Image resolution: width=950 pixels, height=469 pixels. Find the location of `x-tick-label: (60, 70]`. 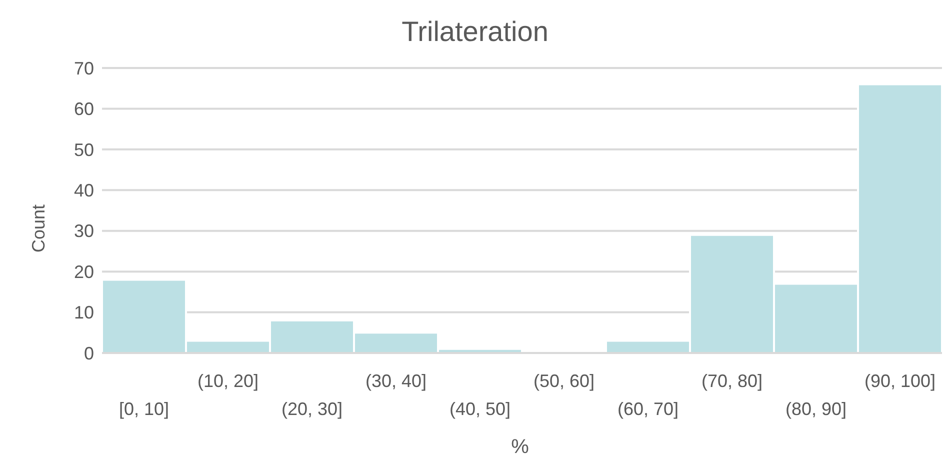

x-tick-label: (60, 70] is located at coordinates (648, 409).